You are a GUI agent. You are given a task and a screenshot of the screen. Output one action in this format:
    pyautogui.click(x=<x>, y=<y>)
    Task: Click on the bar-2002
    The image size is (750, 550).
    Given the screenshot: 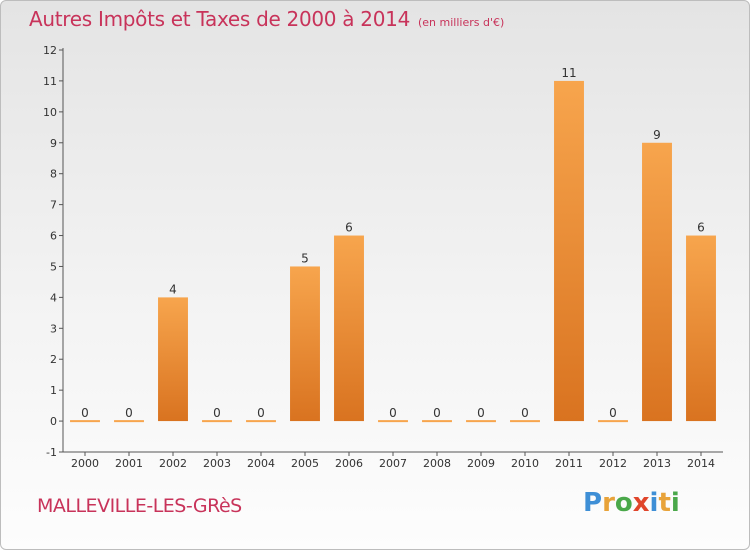 What is the action you would take?
    pyautogui.click(x=173, y=359)
    